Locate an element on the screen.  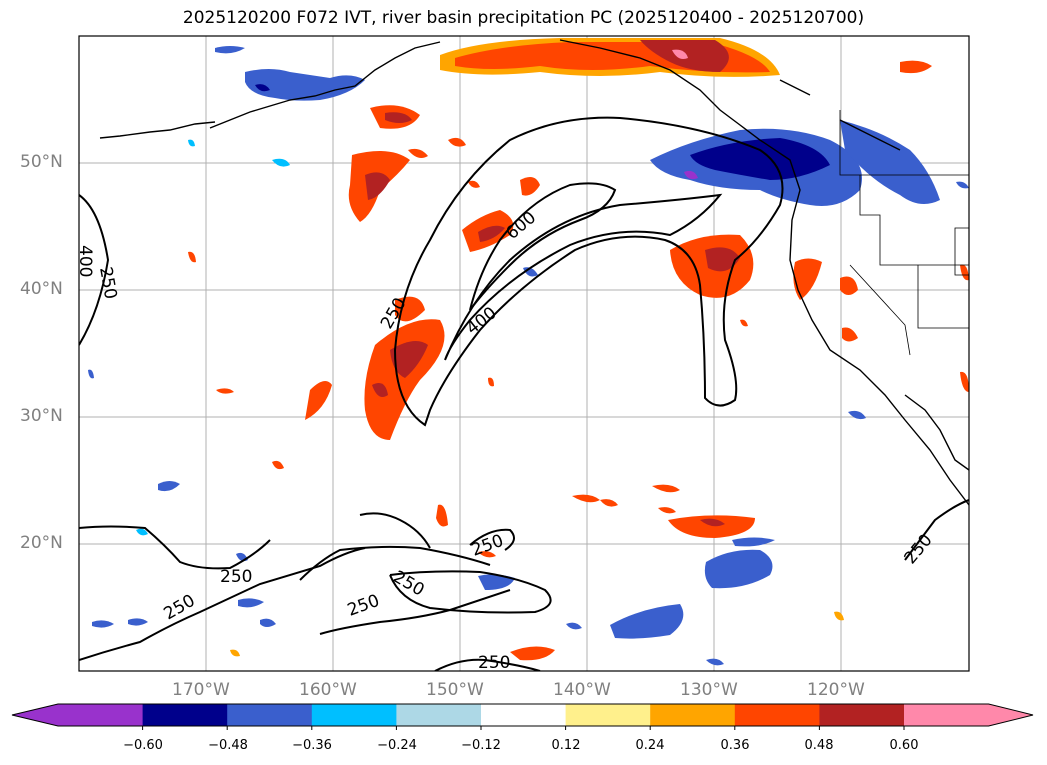
colorbar-tick-label: −0.24 is located at coordinates (397, 745).